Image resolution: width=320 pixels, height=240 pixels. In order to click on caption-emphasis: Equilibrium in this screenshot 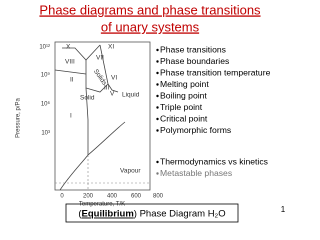, I will do `click(108, 213)`.